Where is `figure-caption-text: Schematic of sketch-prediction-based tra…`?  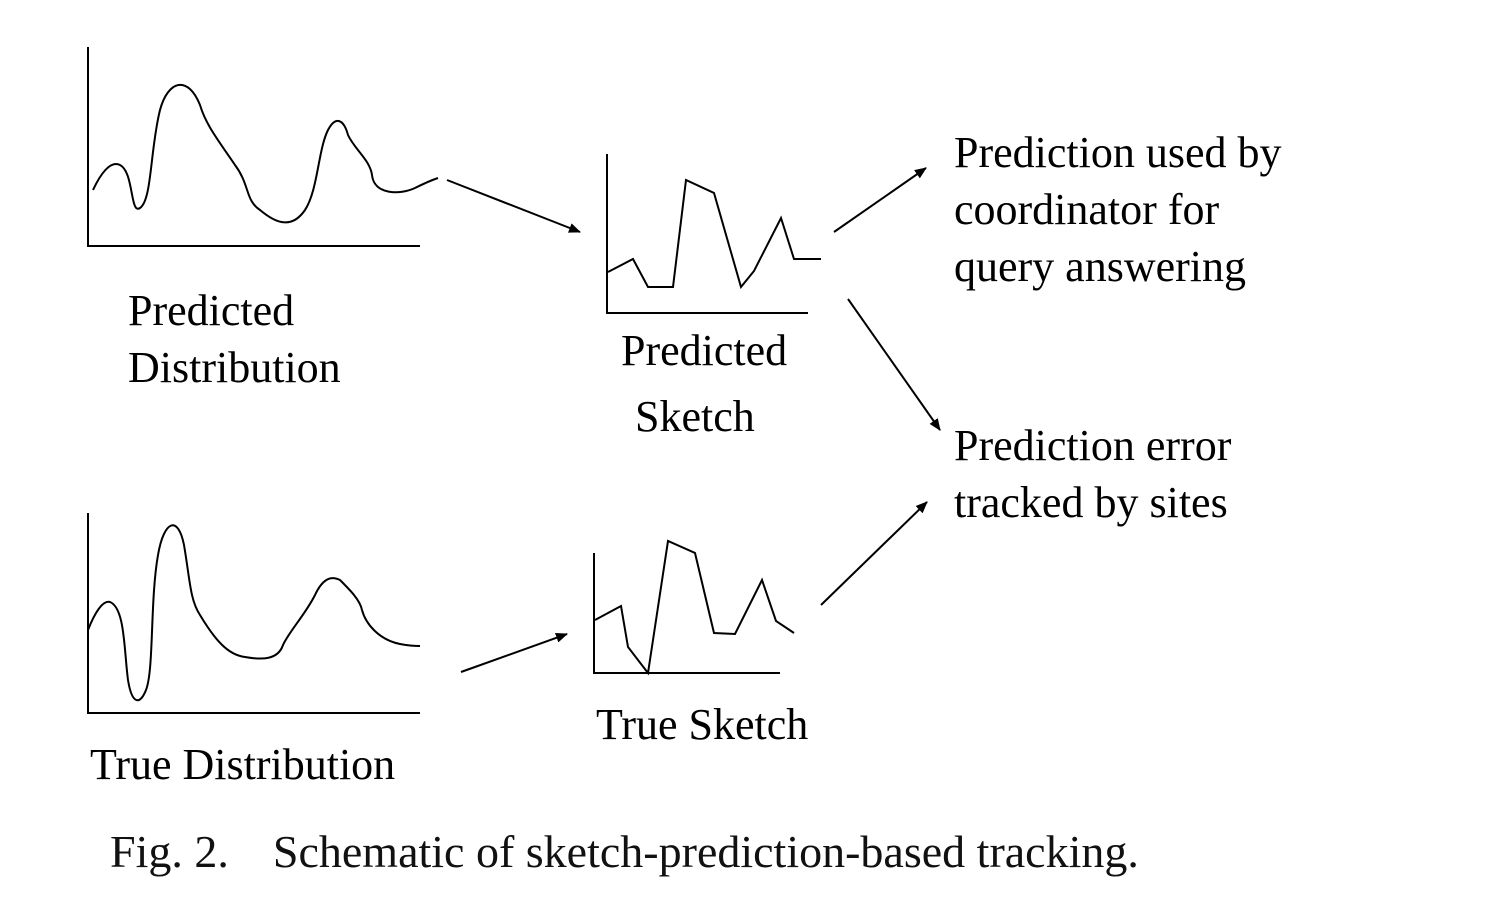
figure-caption-text: Schematic of sketch-prediction-based tra… is located at coordinates (705, 851).